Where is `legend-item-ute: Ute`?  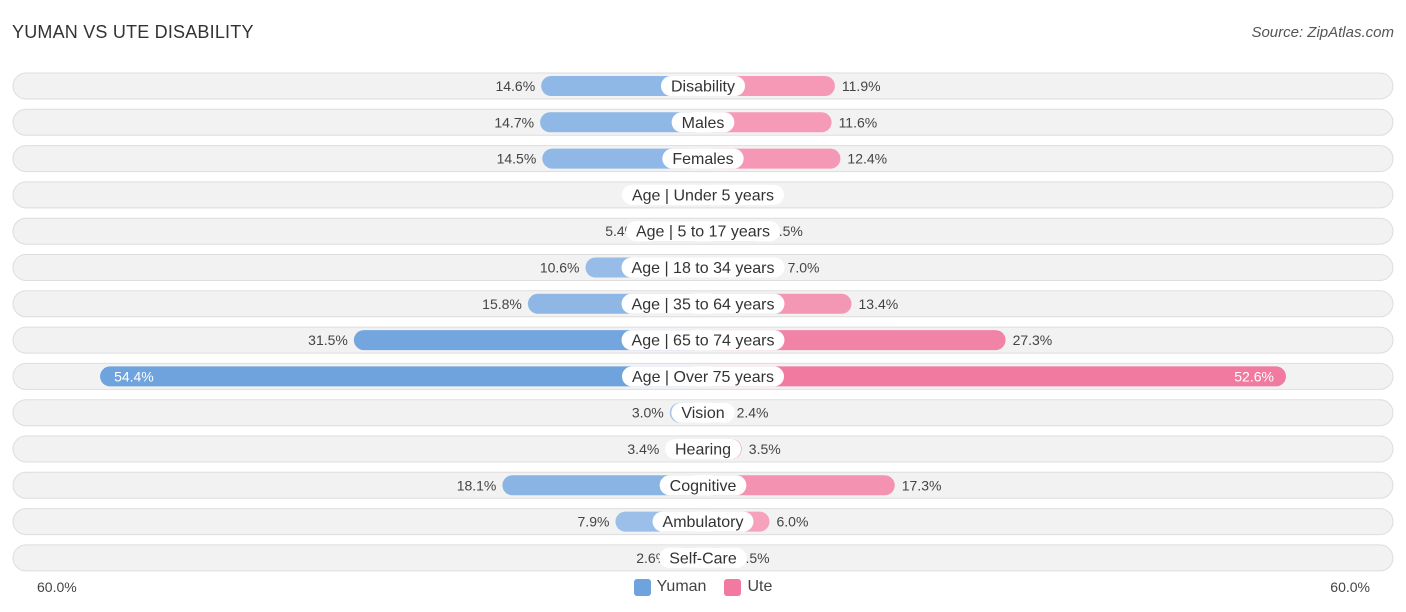 legend-item-ute: Ute is located at coordinates (748, 587).